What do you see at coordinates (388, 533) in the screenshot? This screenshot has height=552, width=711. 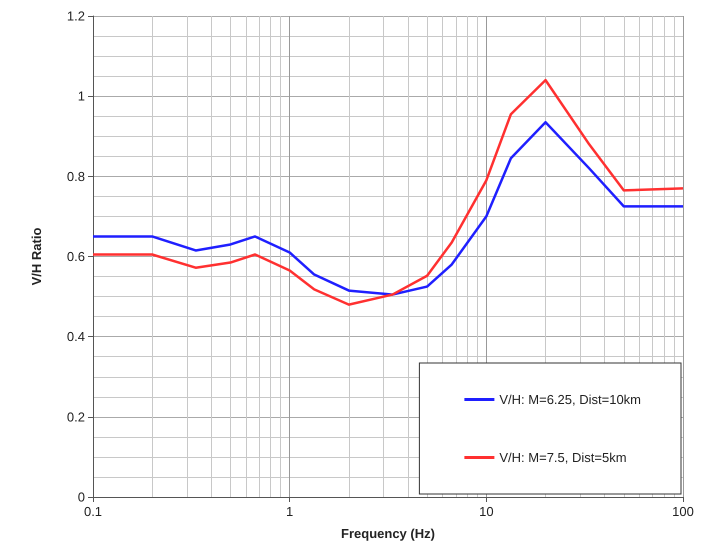 I see `x-axis-title: Frequency (Hz)` at bounding box center [388, 533].